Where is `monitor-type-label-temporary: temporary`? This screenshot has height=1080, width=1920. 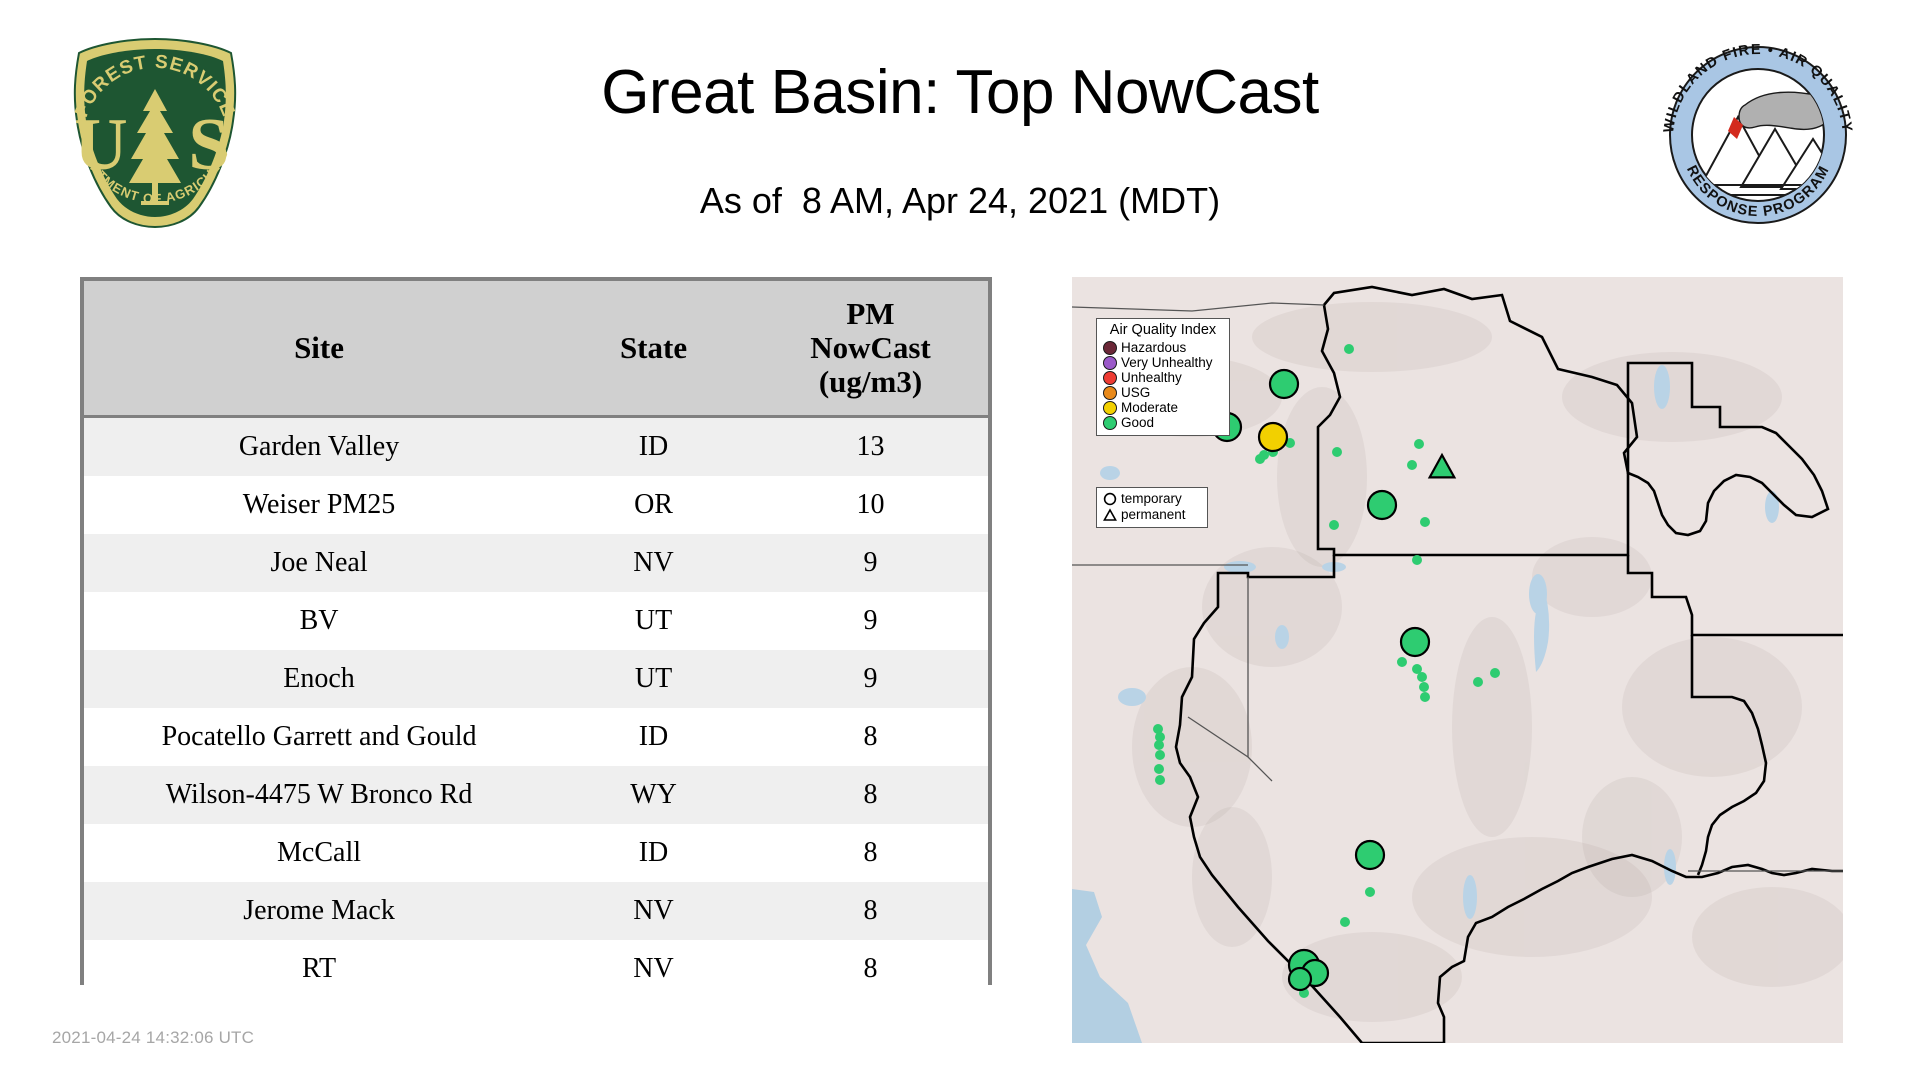
monitor-type-label-temporary: temporary is located at coordinates (1151, 498).